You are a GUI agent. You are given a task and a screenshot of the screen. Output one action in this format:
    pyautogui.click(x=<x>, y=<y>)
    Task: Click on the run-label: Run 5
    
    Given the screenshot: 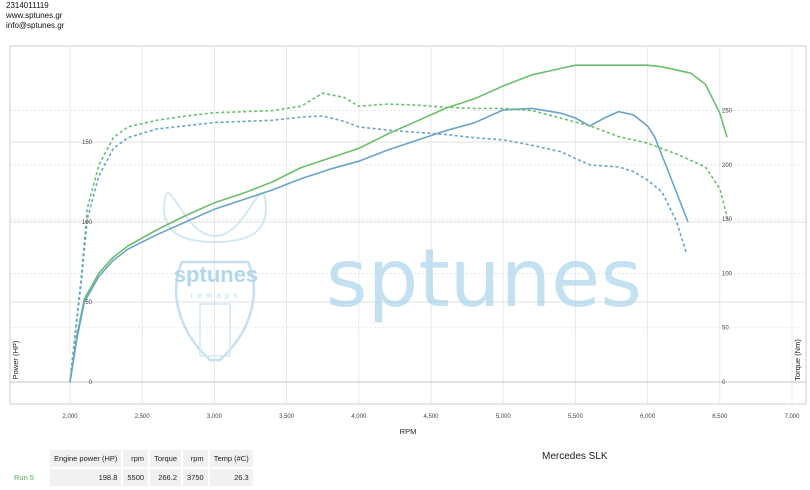 What is the action you would take?
    pyautogui.click(x=29, y=477)
    